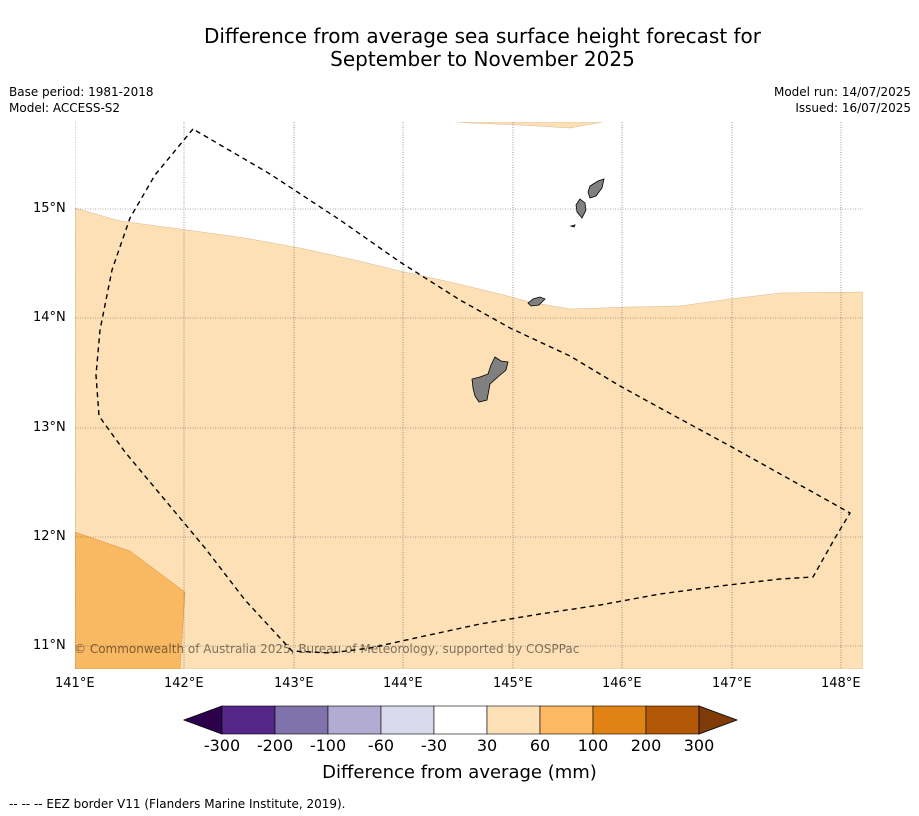  What do you see at coordinates (536, 301) in the screenshot?
I see `rota-island` at bounding box center [536, 301].